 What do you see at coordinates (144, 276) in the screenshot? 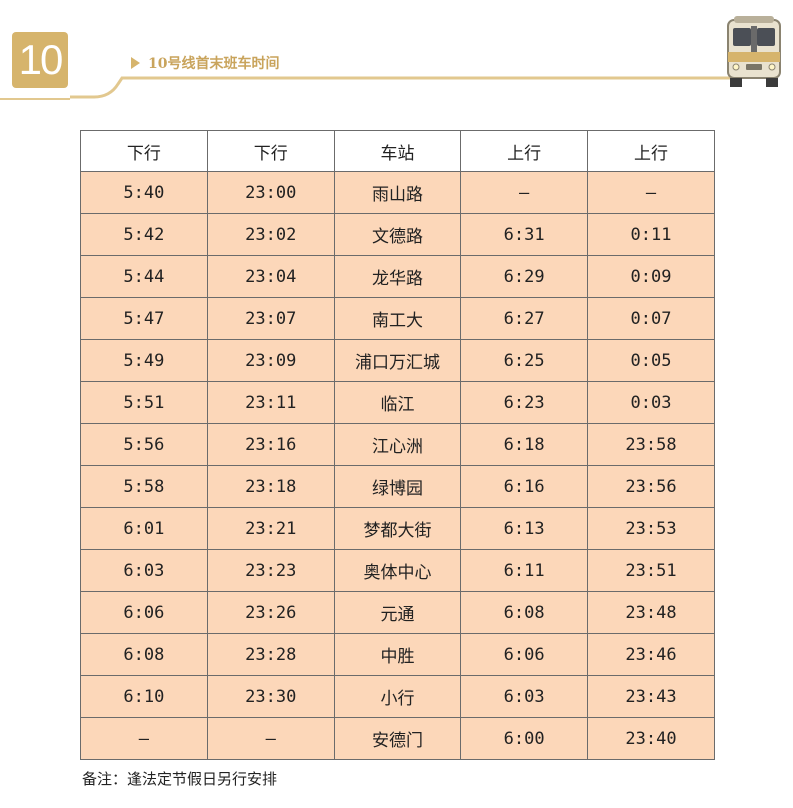
I see `down-first-train-cell: 5:44` at bounding box center [144, 276].